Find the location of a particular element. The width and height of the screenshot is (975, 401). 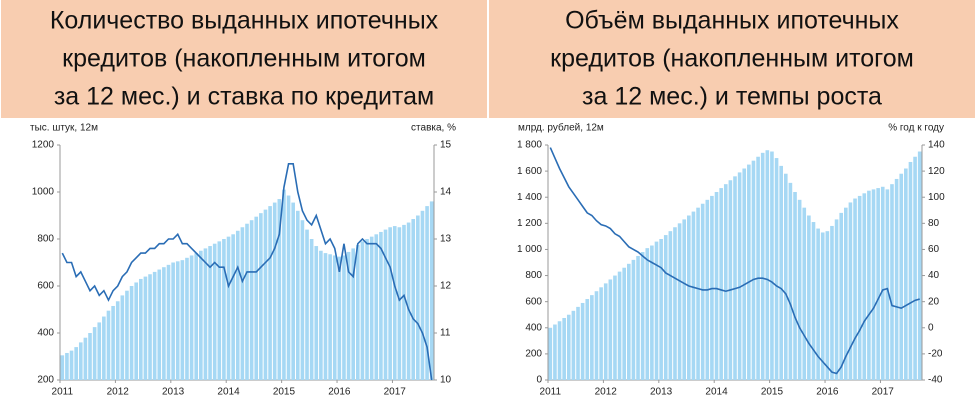

y2-tick-label: 0 is located at coordinates (931, 327).